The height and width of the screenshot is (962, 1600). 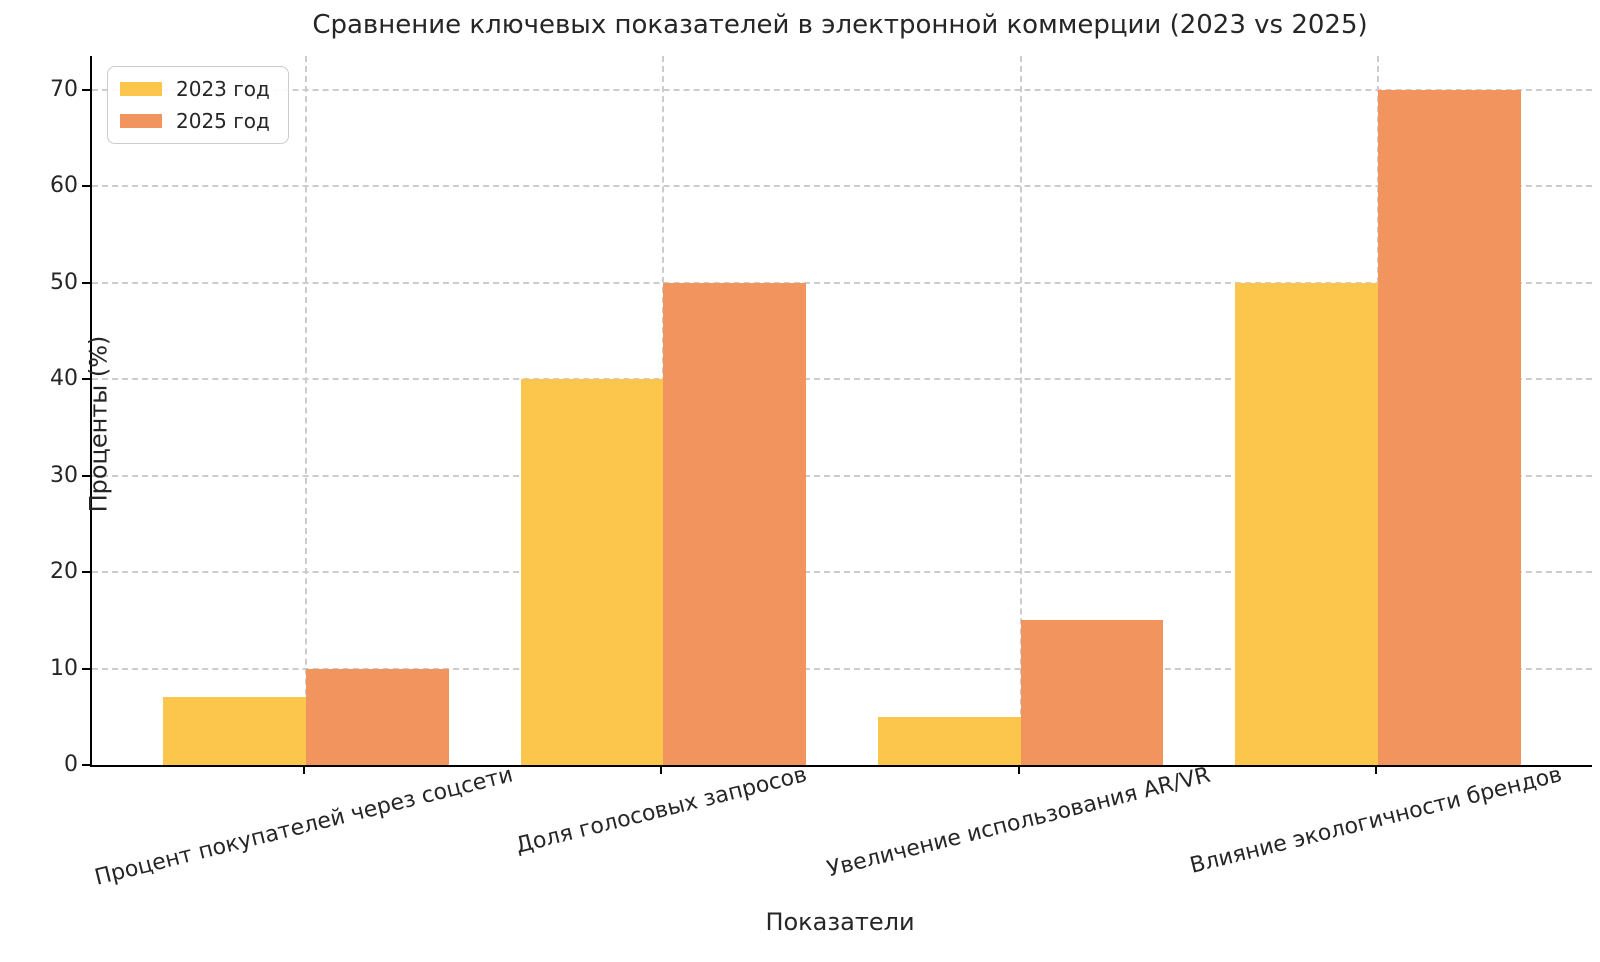 What do you see at coordinates (735, 523) in the screenshot?
I see `bar-2025-cat2` at bounding box center [735, 523].